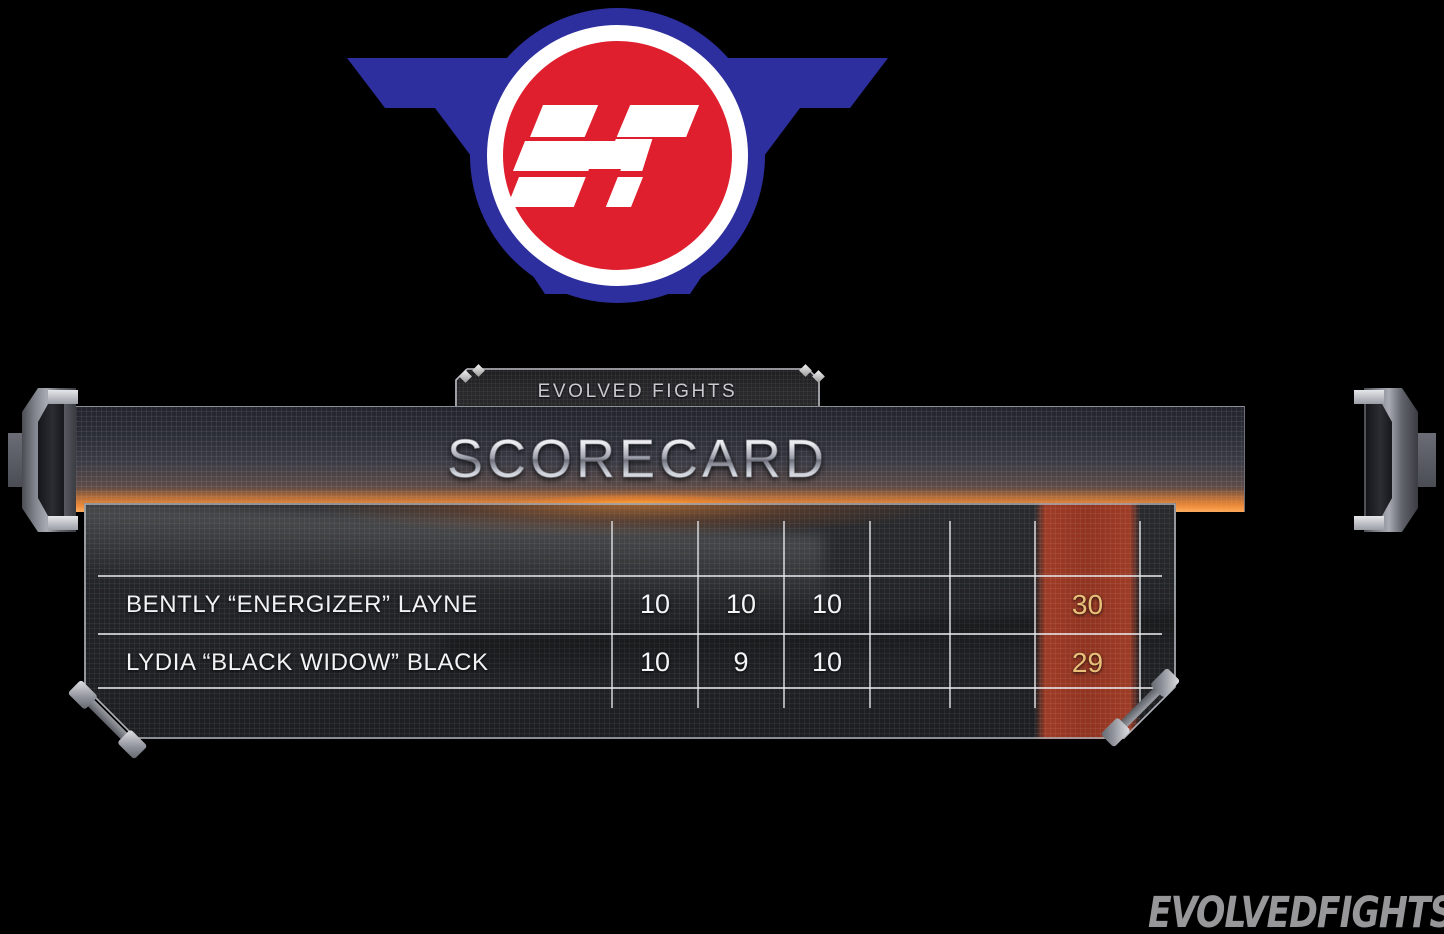 The width and height of the screenshot is (1444, 934). What do you see at coordinates (603, 156) in the screenshot?
I see `logo-ef-monogram-icon` at bounding box center [603, 156].